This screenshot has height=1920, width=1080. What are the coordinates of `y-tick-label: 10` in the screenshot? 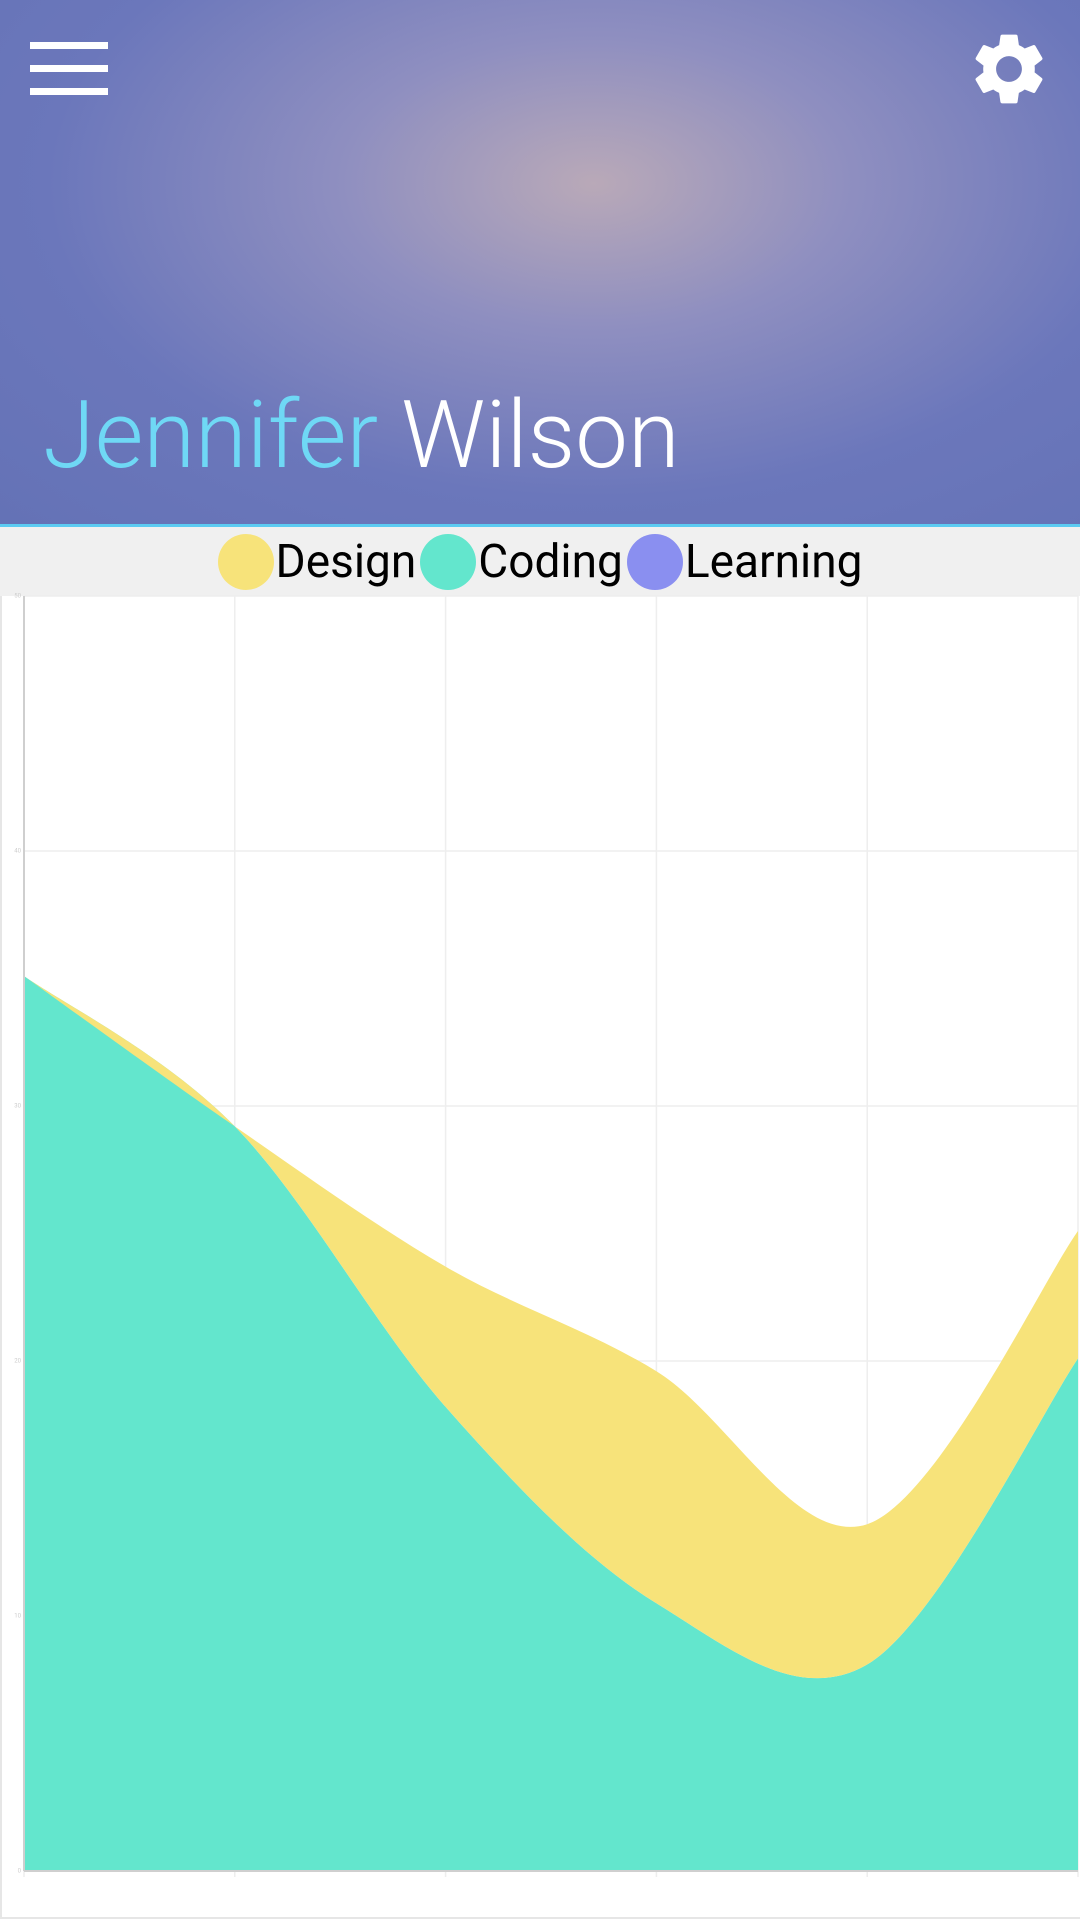 It's located at (17, 1616).